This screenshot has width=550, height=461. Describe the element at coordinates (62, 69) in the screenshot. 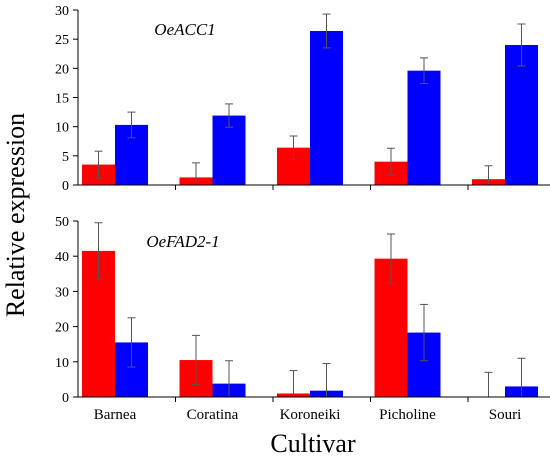

I see `acc1-y-tick-label: 20` at that location.